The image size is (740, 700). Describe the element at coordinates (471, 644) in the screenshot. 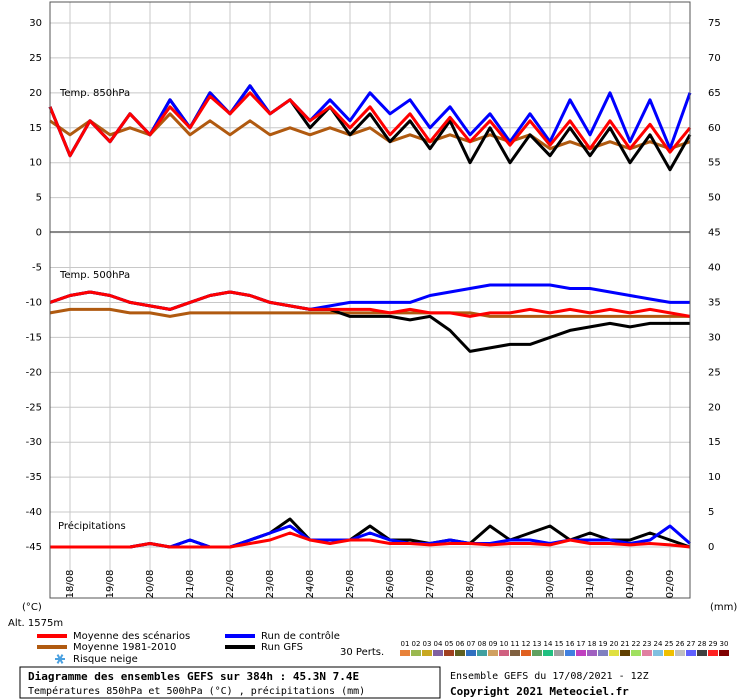

I see `pert-number: 07` at that location.